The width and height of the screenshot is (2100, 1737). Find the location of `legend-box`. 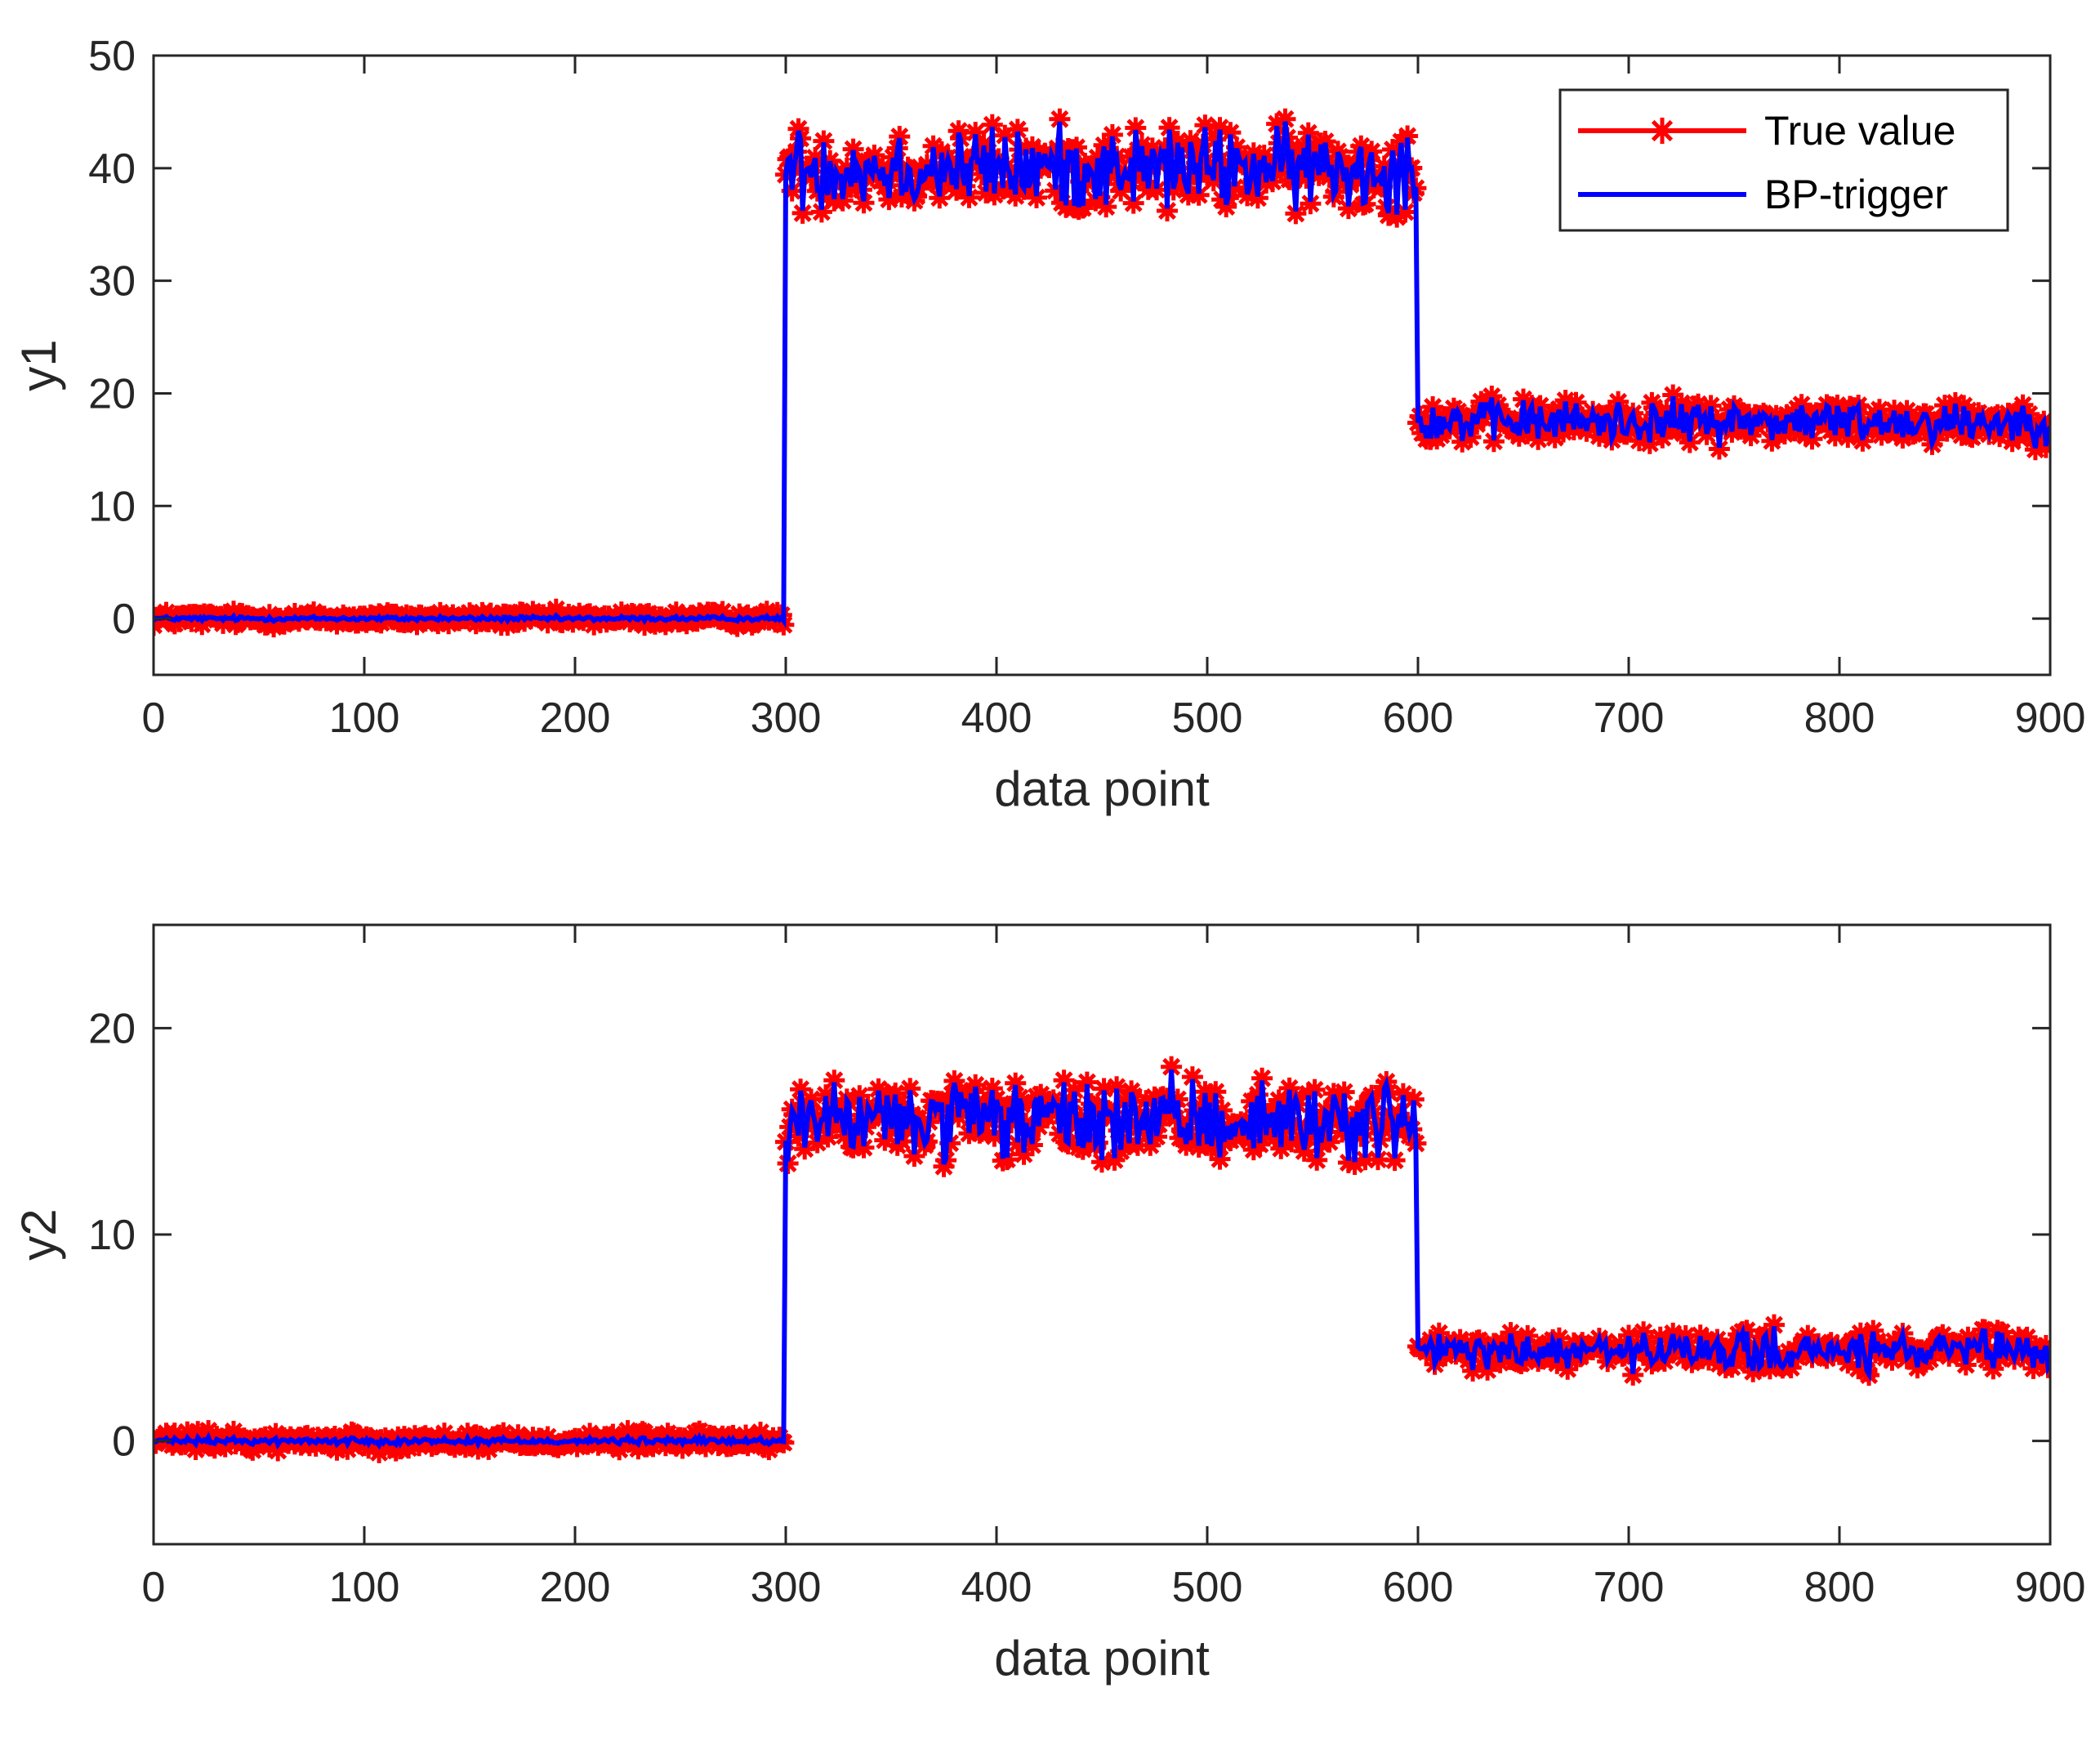

legend-box is located at coordinates (1783, 160).